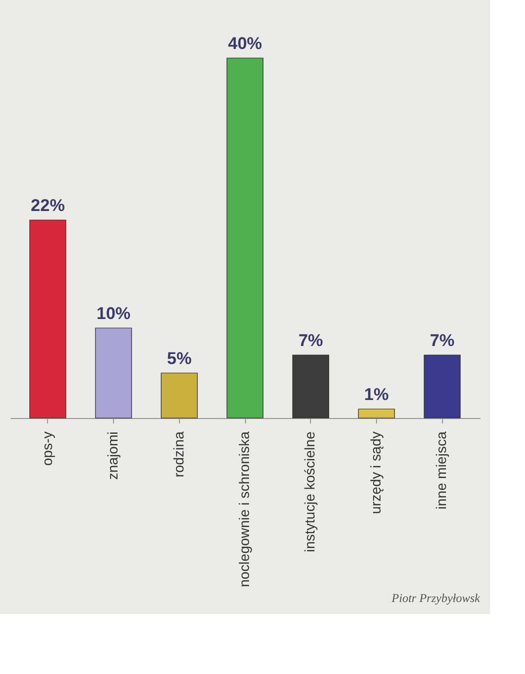 The height and width of the screenshot is (674, 525). What do you see at coordinates (178, 454) in the screenshot?
I see `x-tick-label: rodzina` at bounding box center [178, 454].